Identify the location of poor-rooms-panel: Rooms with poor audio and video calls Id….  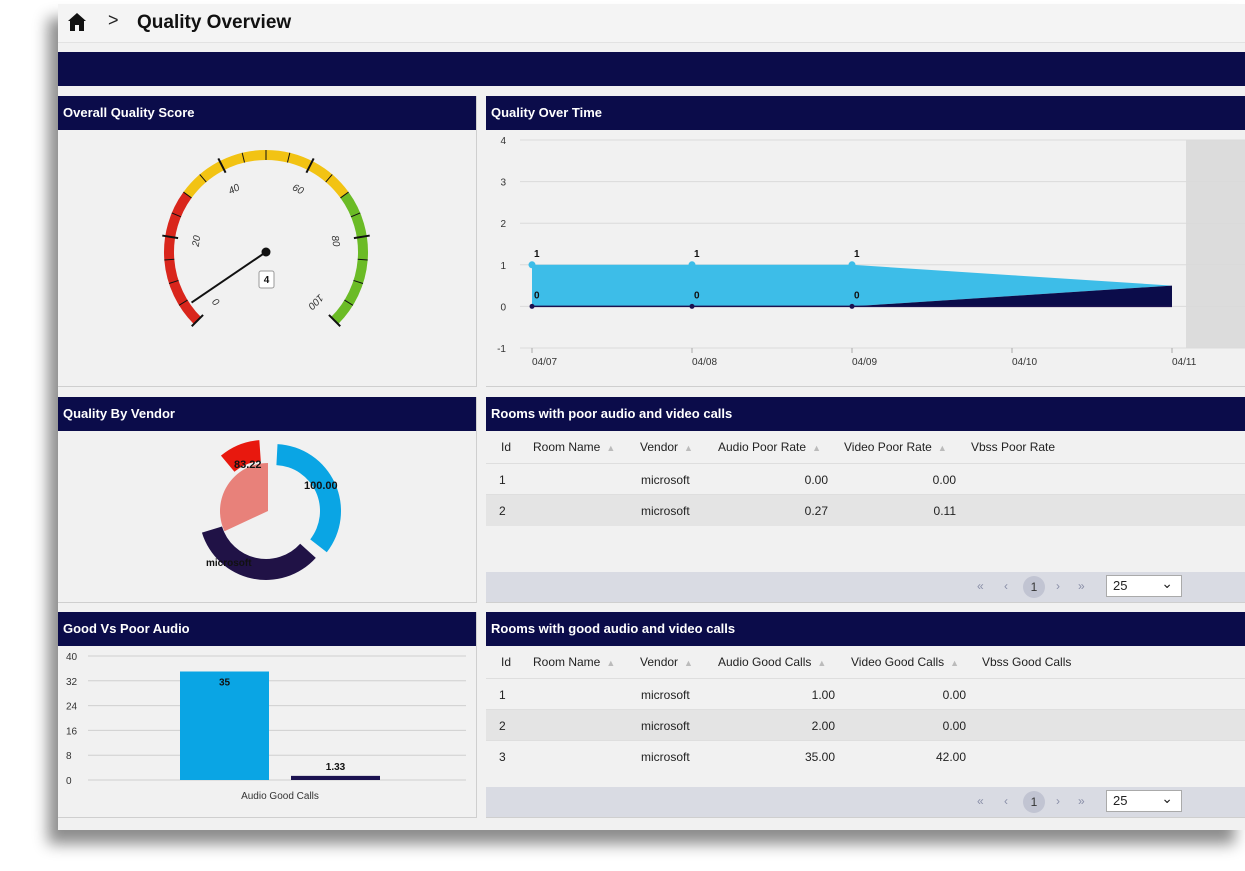
(865, 500).